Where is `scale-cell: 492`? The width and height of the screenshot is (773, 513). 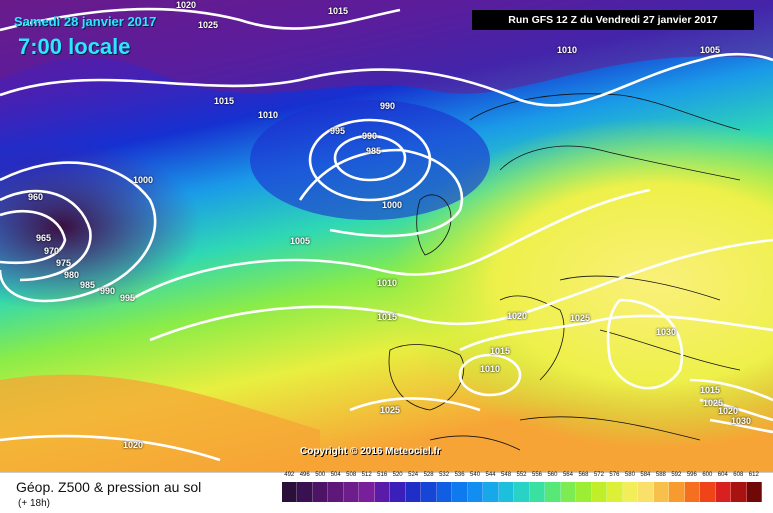
scale-cell: 492 is located at coordinates (290, 487).